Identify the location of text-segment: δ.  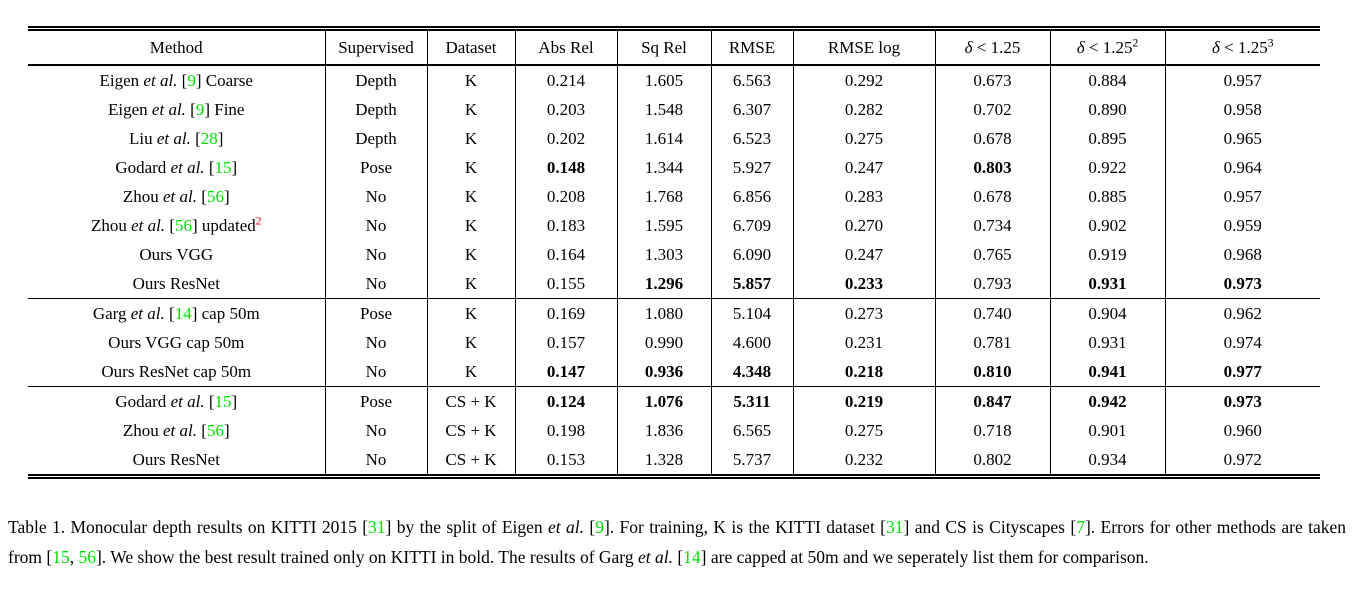
(968, 47).